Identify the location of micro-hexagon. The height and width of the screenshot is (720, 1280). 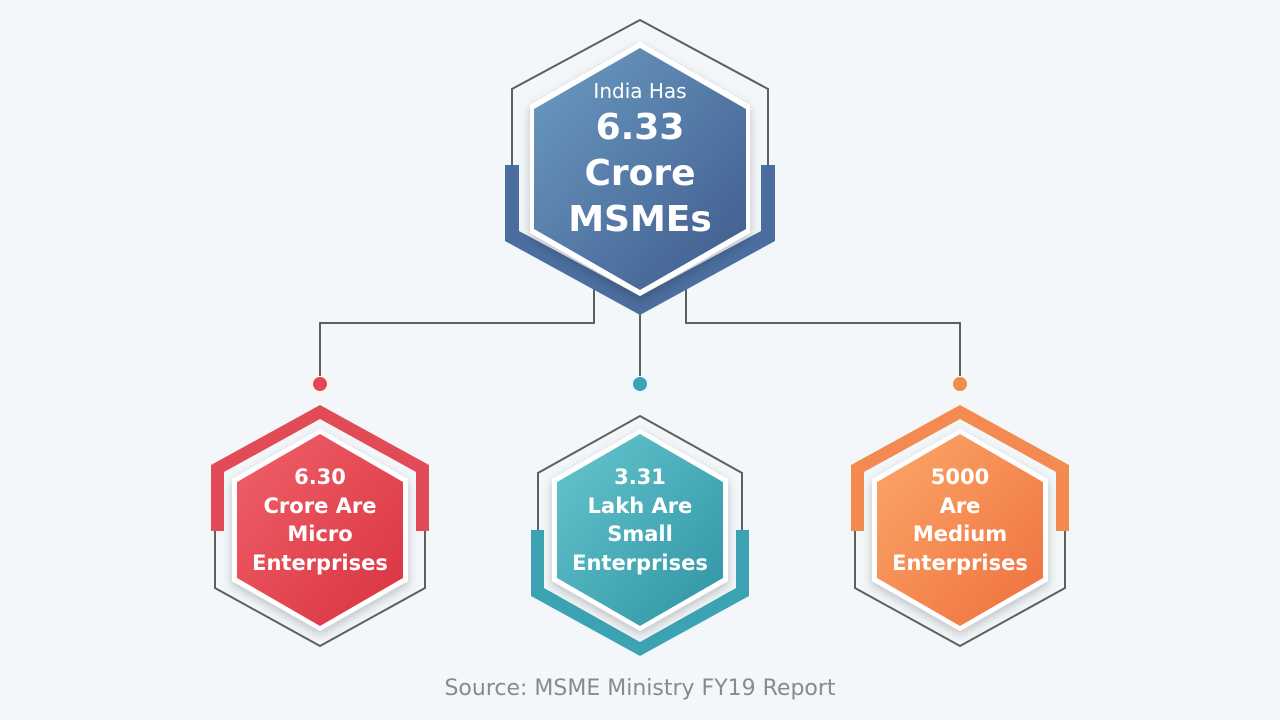
(320, 526).